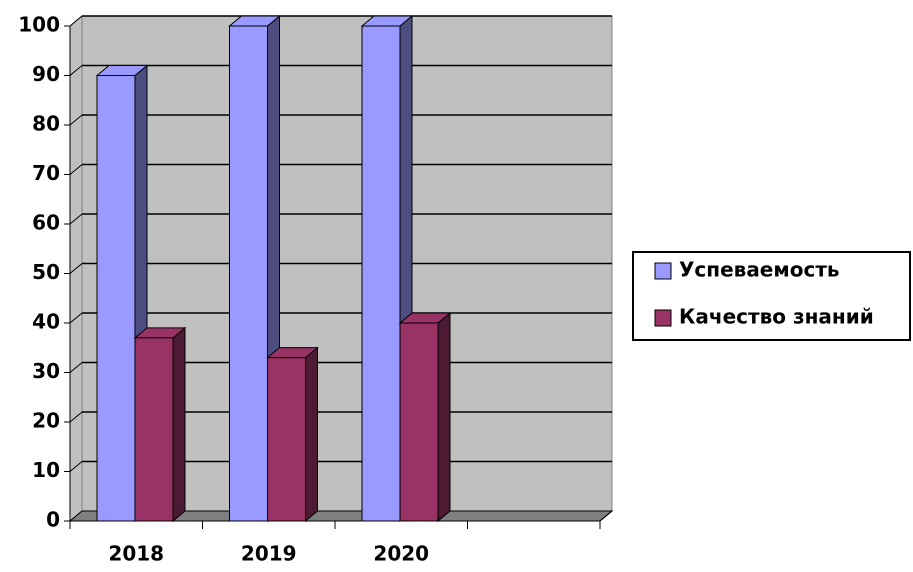 This screenshot has height=572, width=913. Describe the element at coordinates (764, 293) in the screenshot. I see `legend-items: Успеваемость Качество знаний` at that location.